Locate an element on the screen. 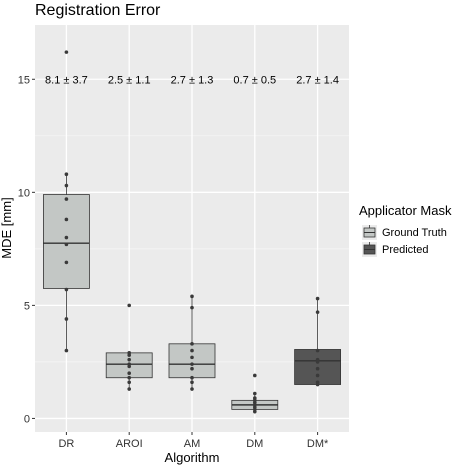 The width and height of the screenshot is (474, 474). legend-label: Ground Truth is located at coordinates (414, 233).